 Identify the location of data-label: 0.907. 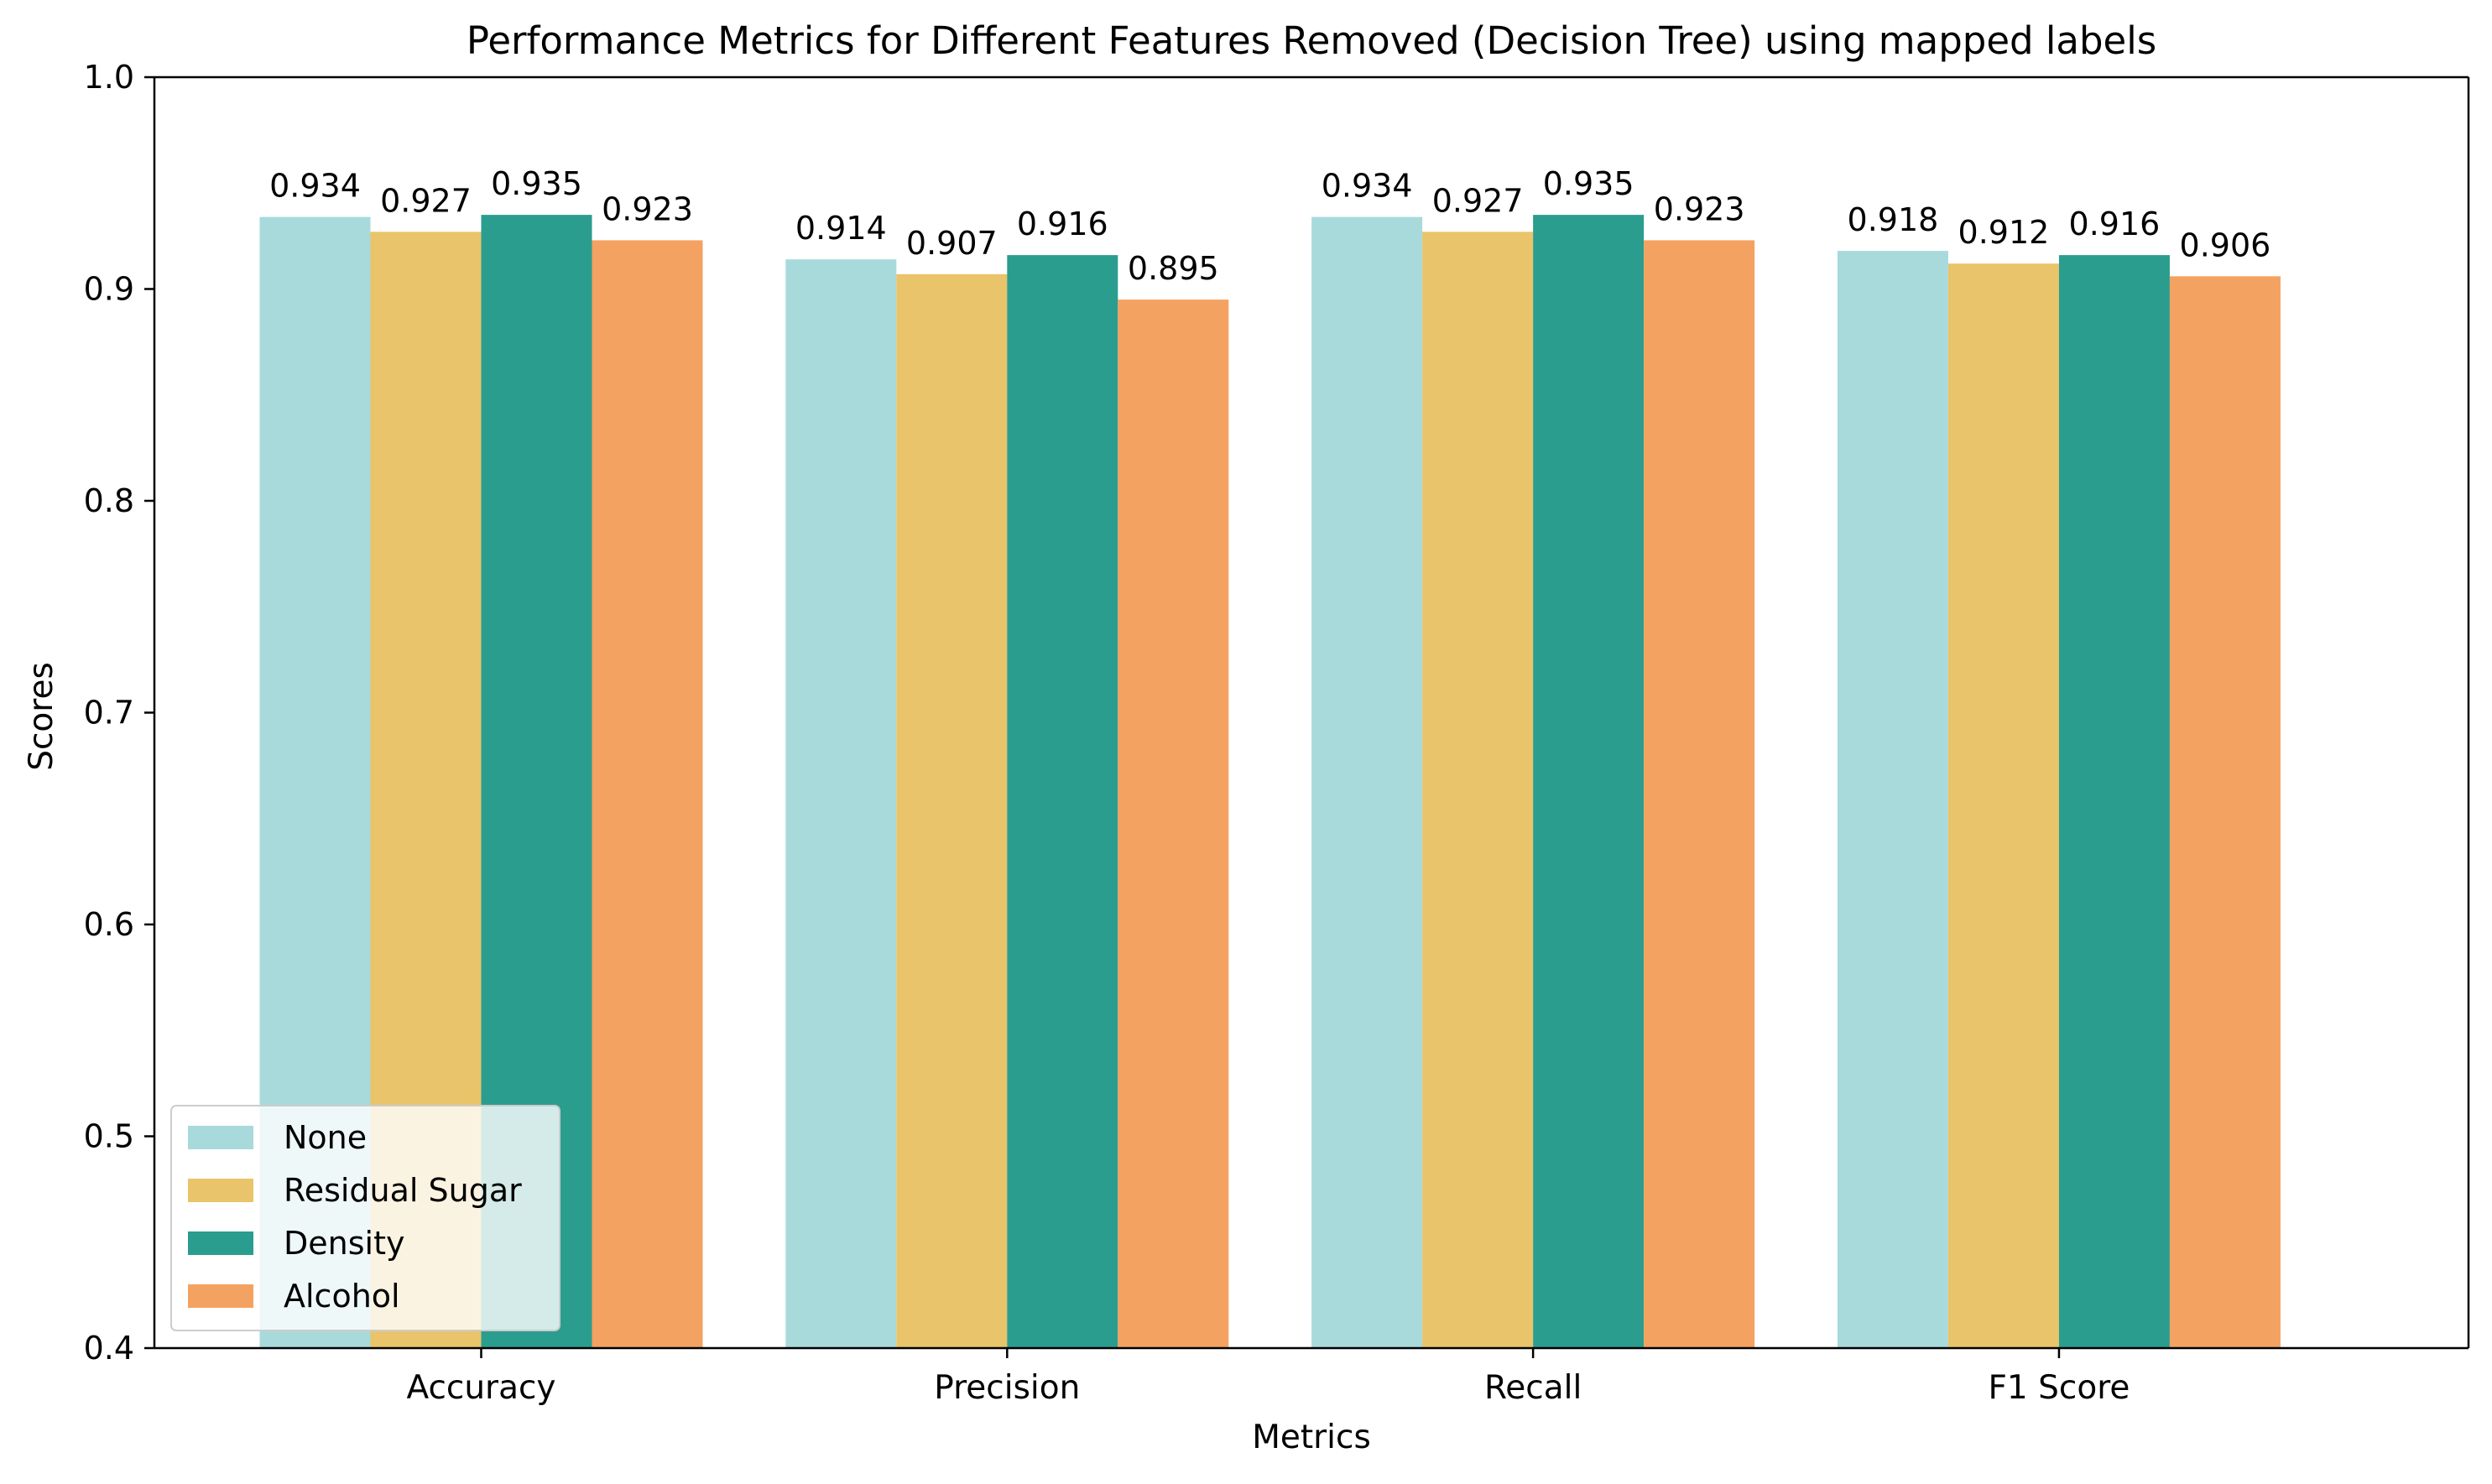
(952, 243).